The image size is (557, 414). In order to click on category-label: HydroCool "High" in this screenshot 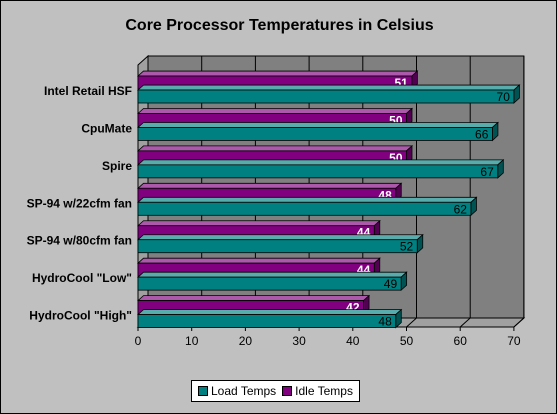, I will do `click(80, 316)`.